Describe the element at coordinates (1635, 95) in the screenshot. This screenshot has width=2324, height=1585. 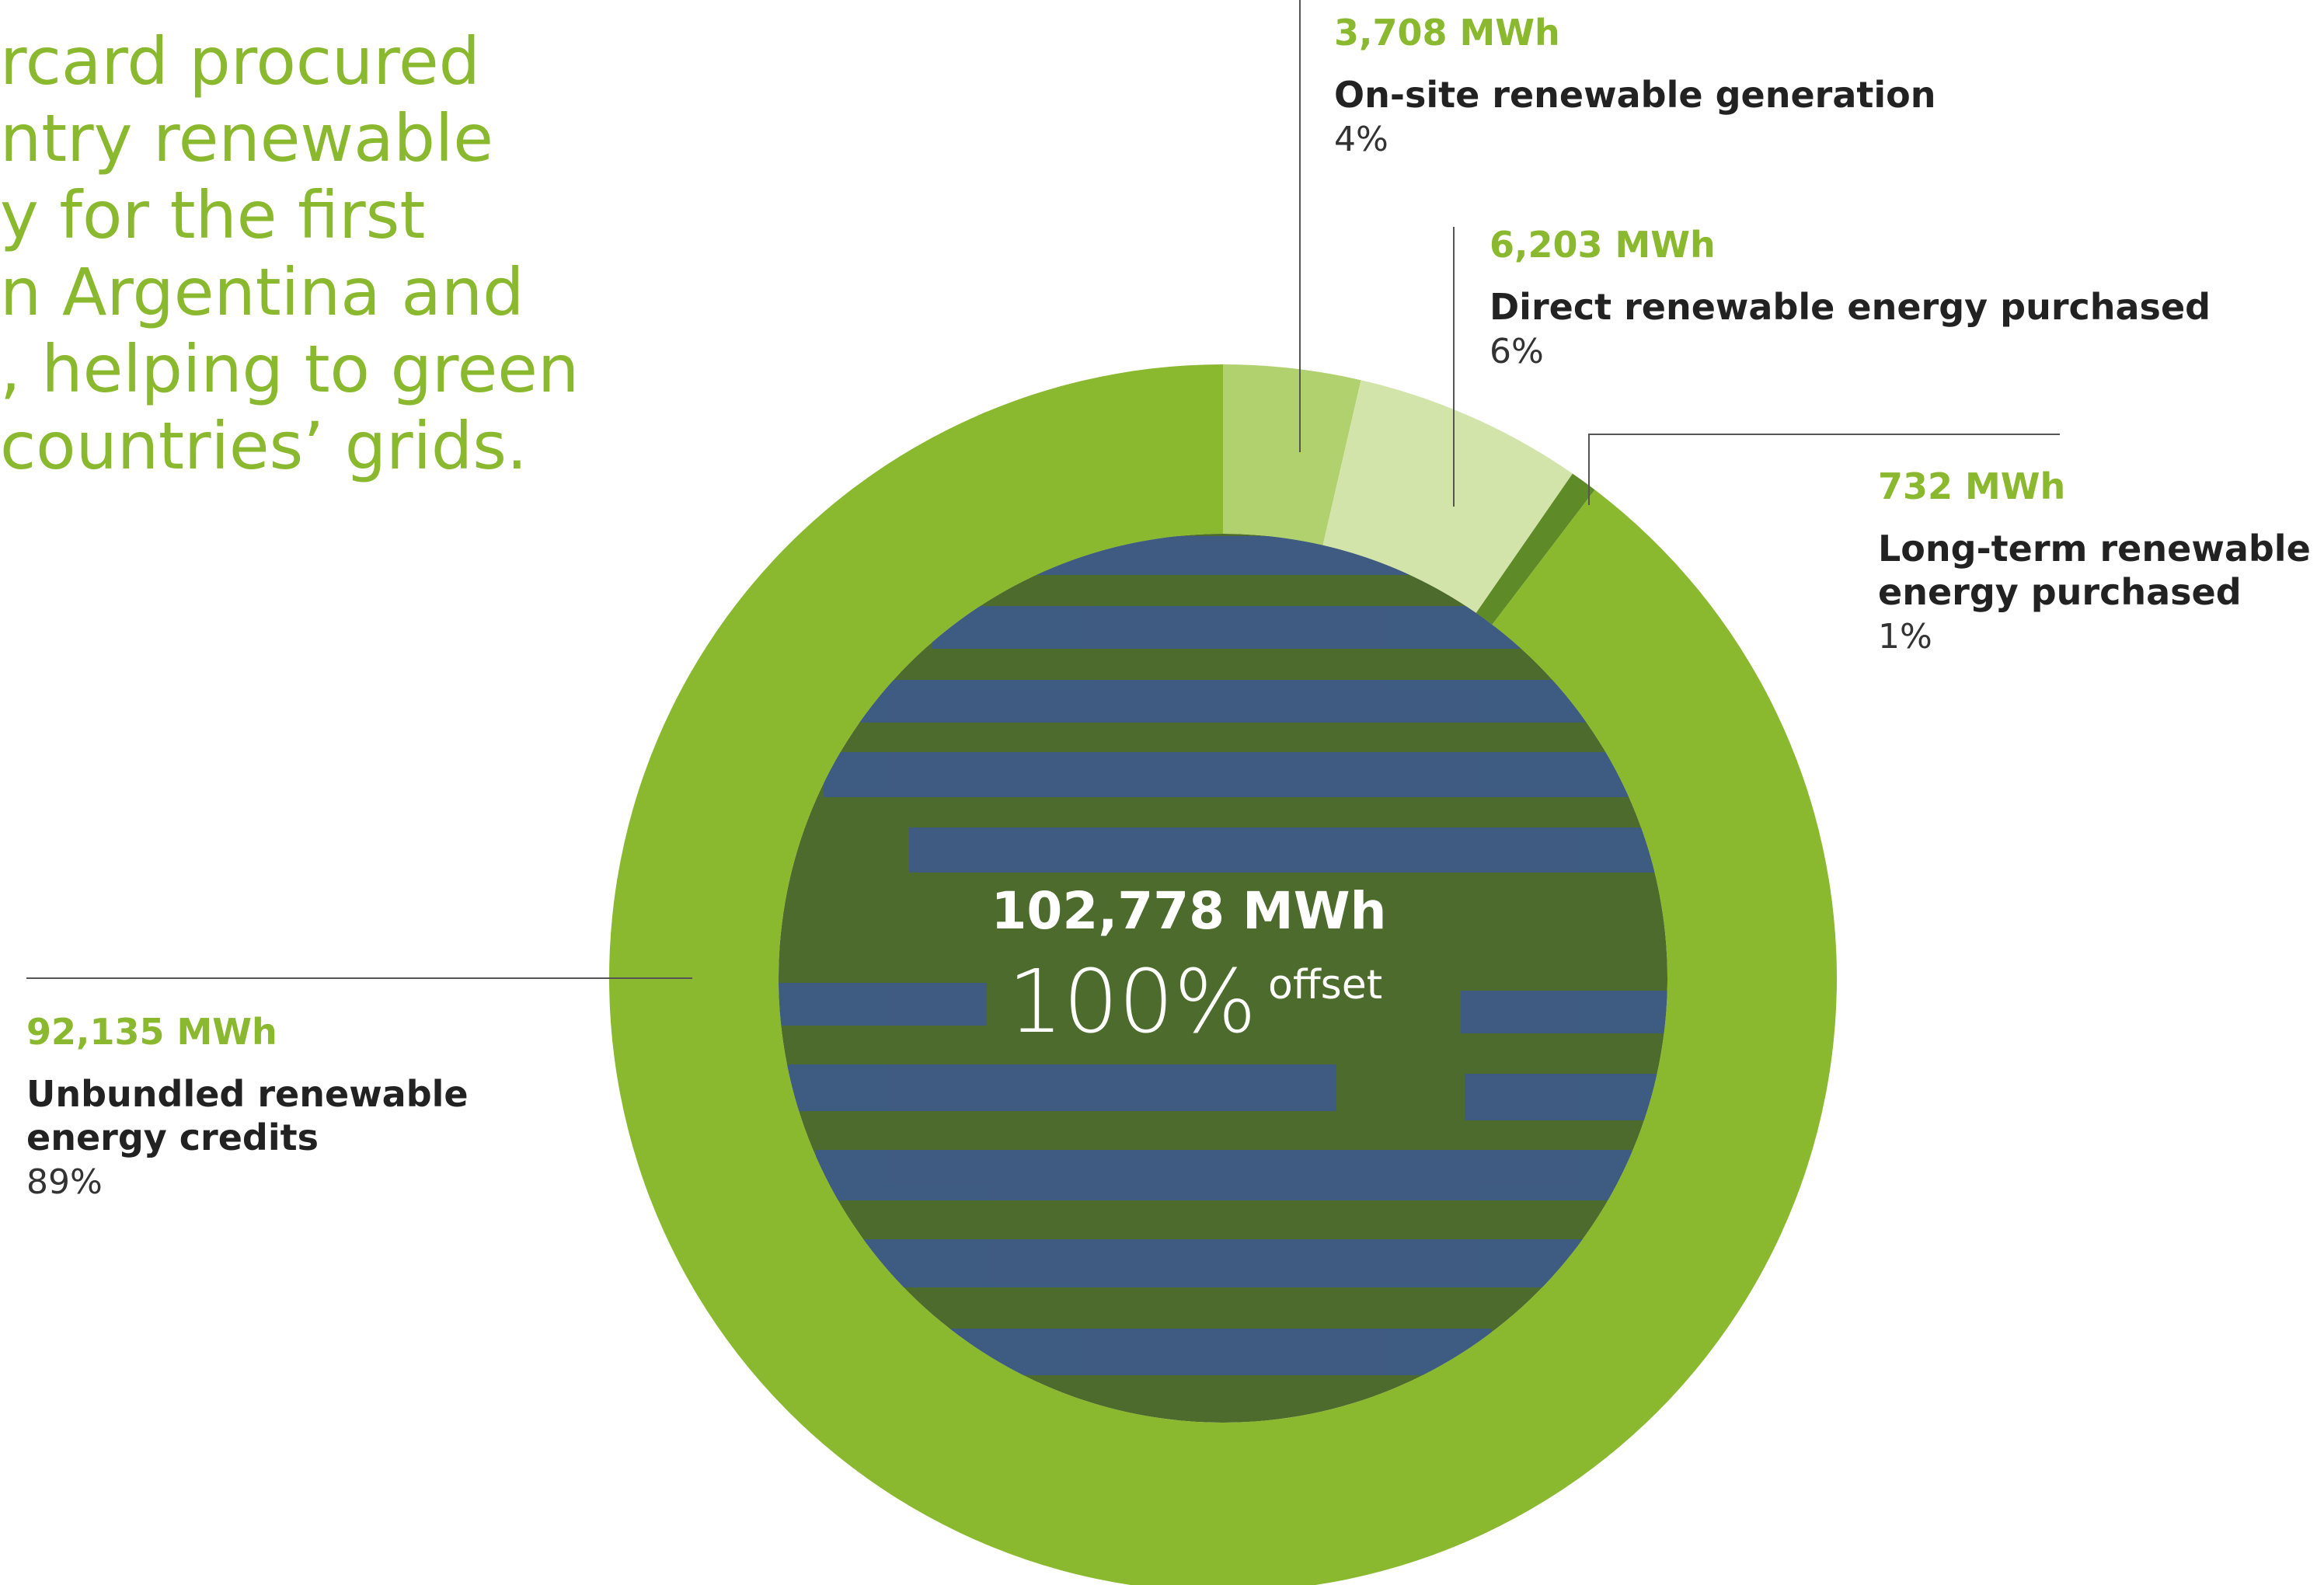
I see `category-label: On-site renewable generation` at that location.